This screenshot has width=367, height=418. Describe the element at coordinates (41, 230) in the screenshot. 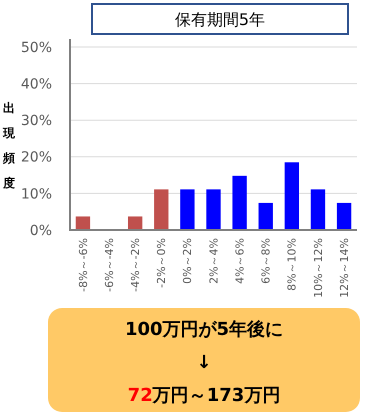

I see `y-tick-label: 0%` at that location.